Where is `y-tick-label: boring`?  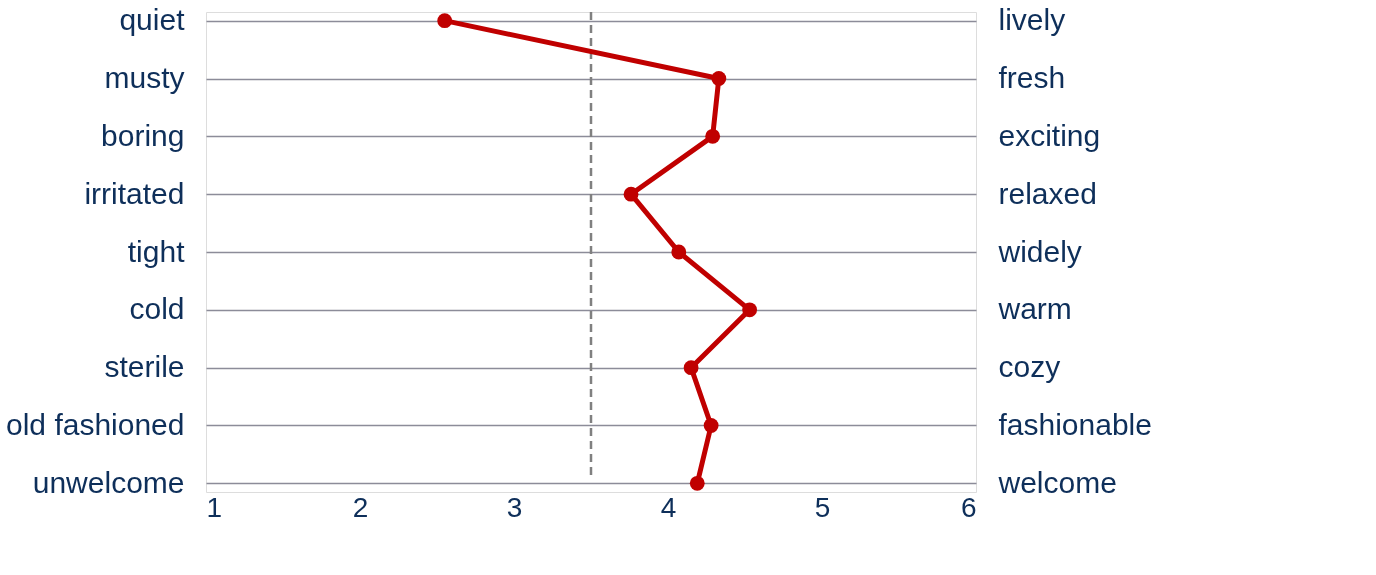
y-tick-label: boring is located at coordinates (143, 135).